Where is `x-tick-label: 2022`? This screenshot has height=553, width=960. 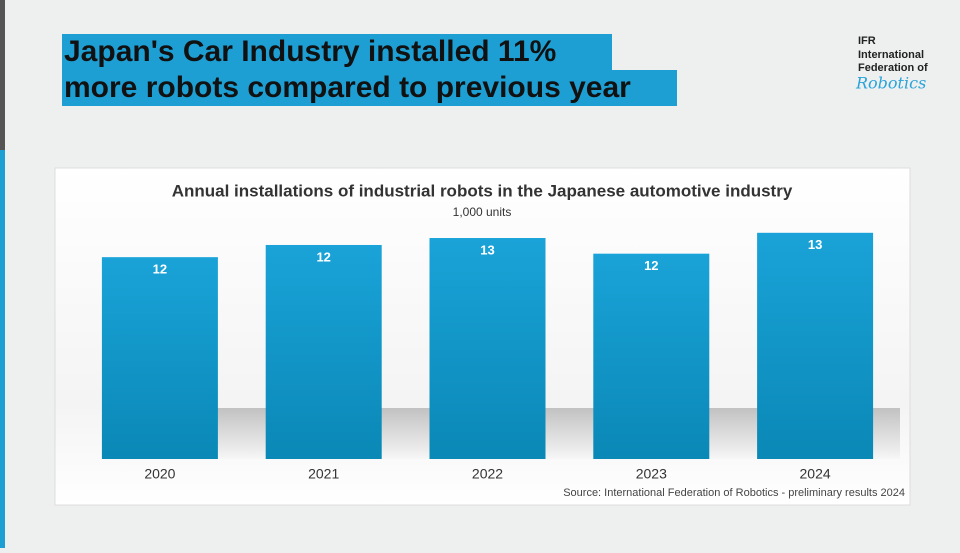
x-tick-label: 2022 is located at coordinates (487, 474).